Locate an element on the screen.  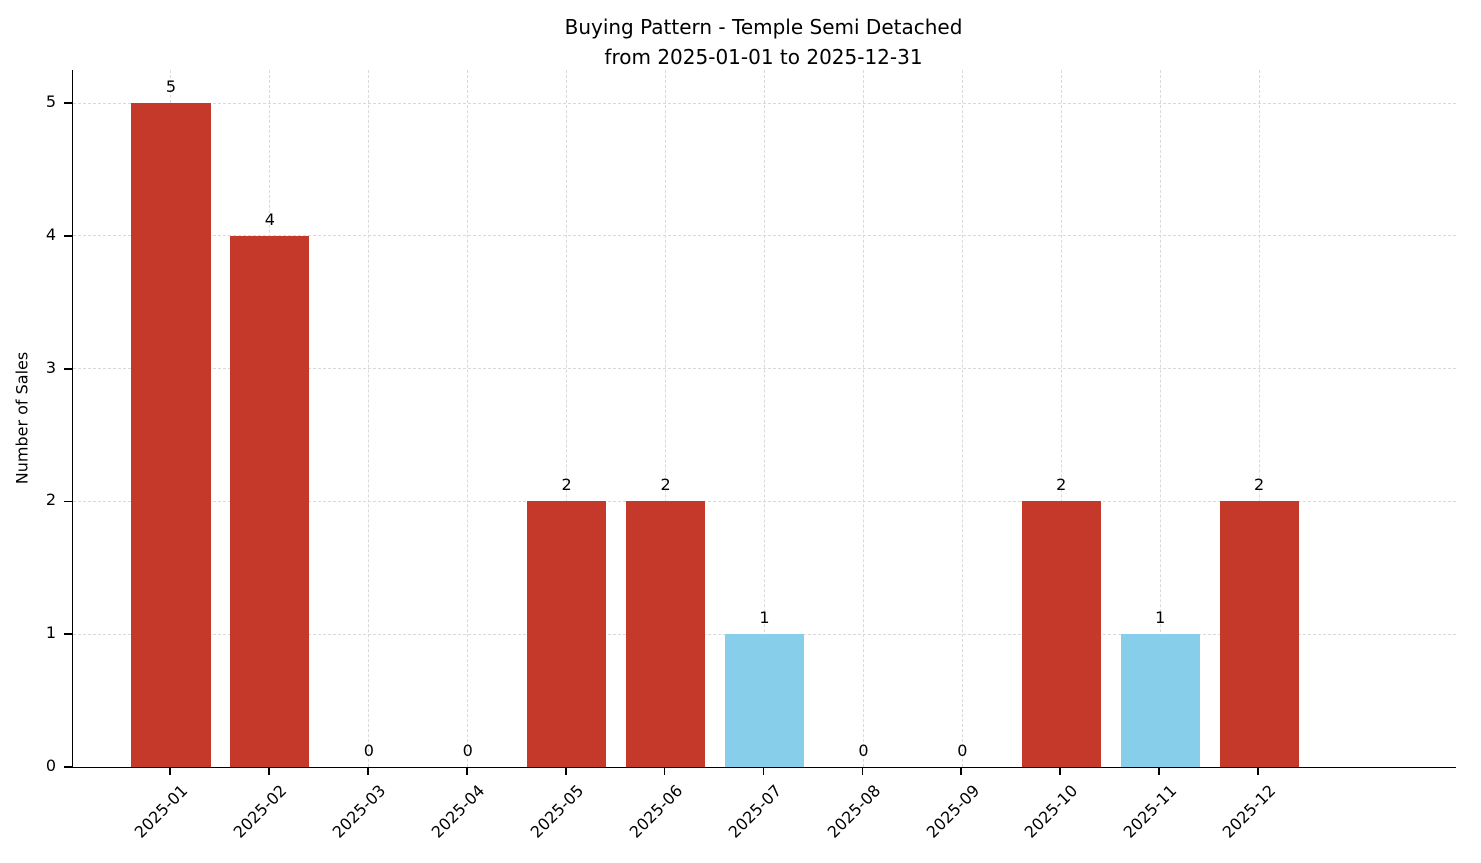
x-tick-label: 2025-10 is located at coordinates (1051, 811).